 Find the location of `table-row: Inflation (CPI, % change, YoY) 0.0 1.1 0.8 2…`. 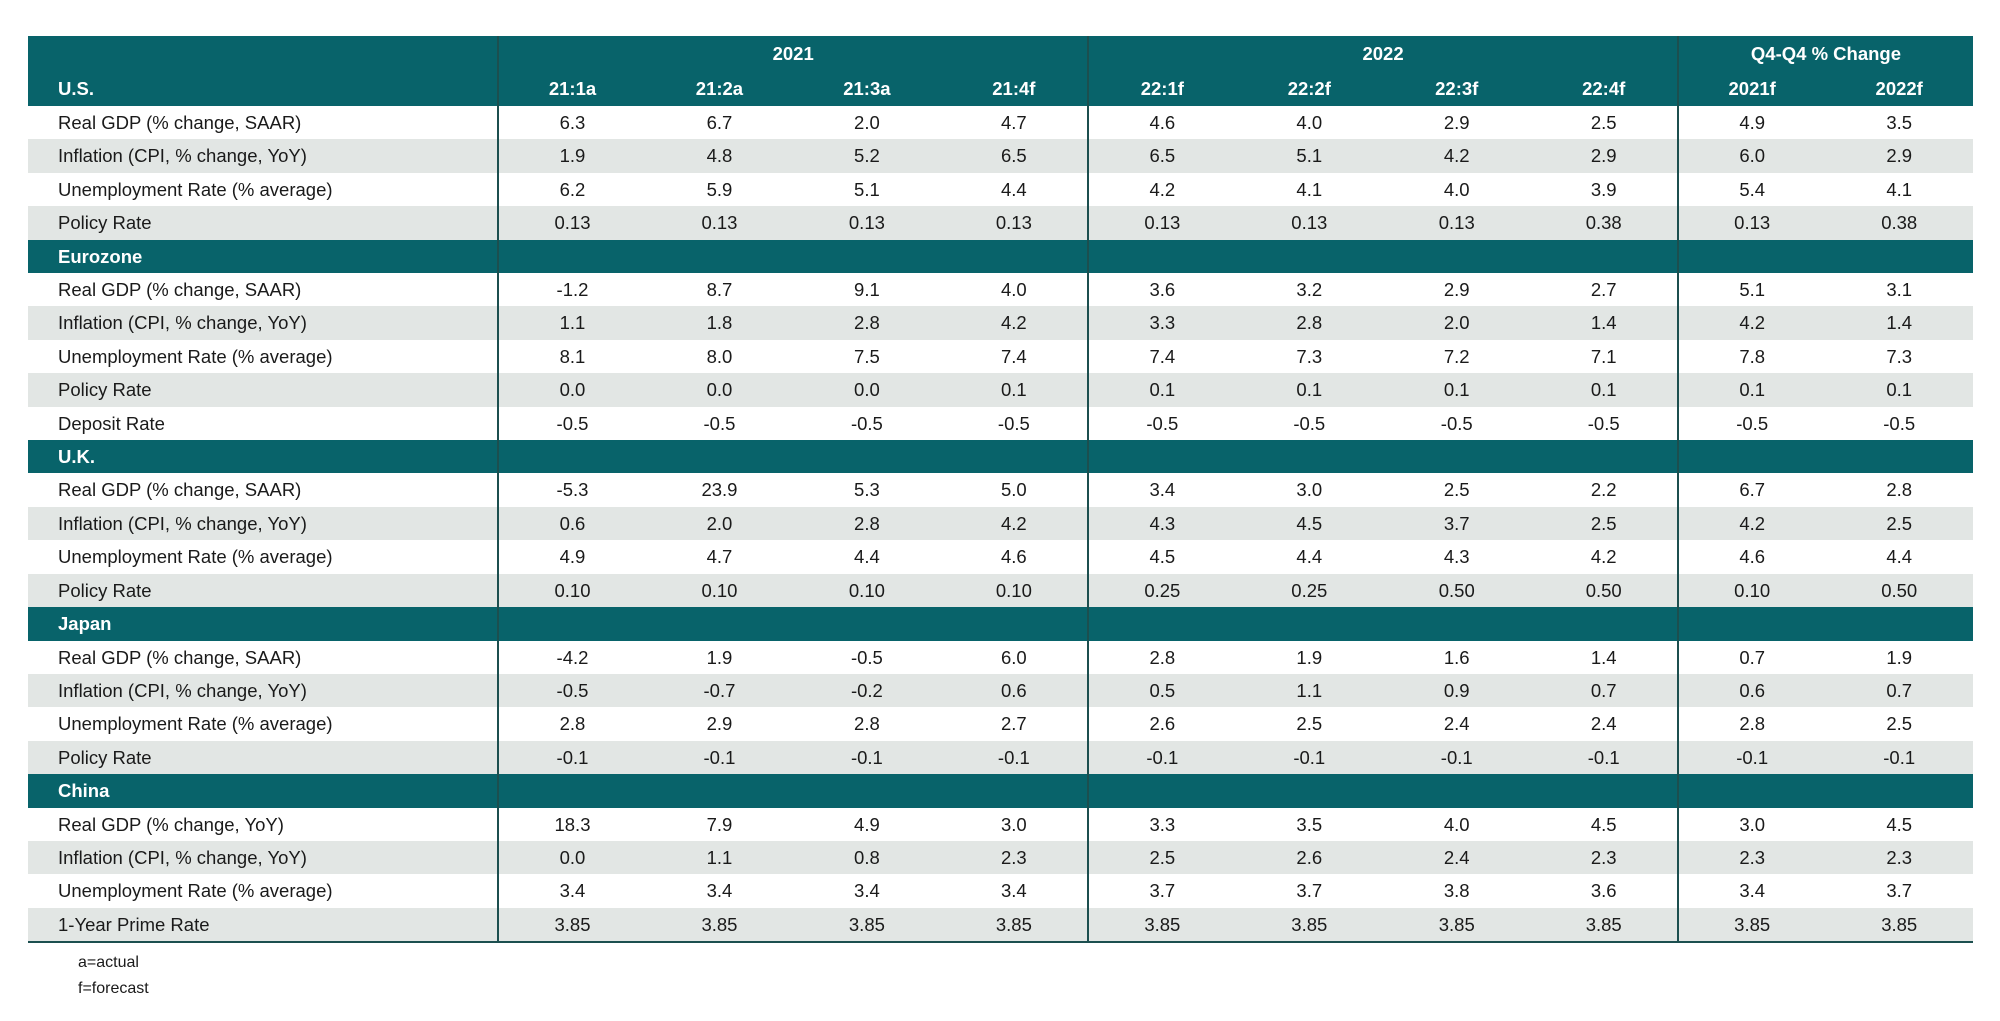

table-row: Inflation (CPI, % change, YoY) 0.0 1.1 0.8 2… is located at coordinates (1000, 857).